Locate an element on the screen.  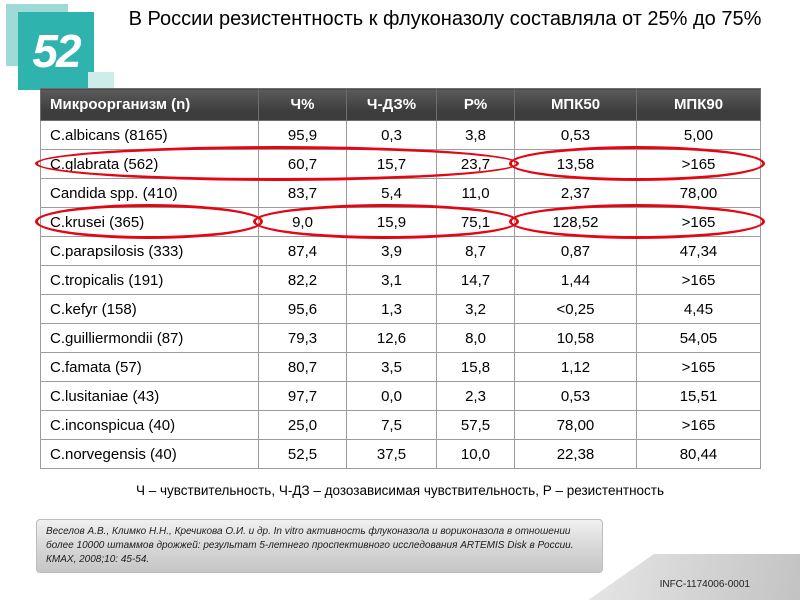
logo-52: 52 is located at coordinates (62, 54).